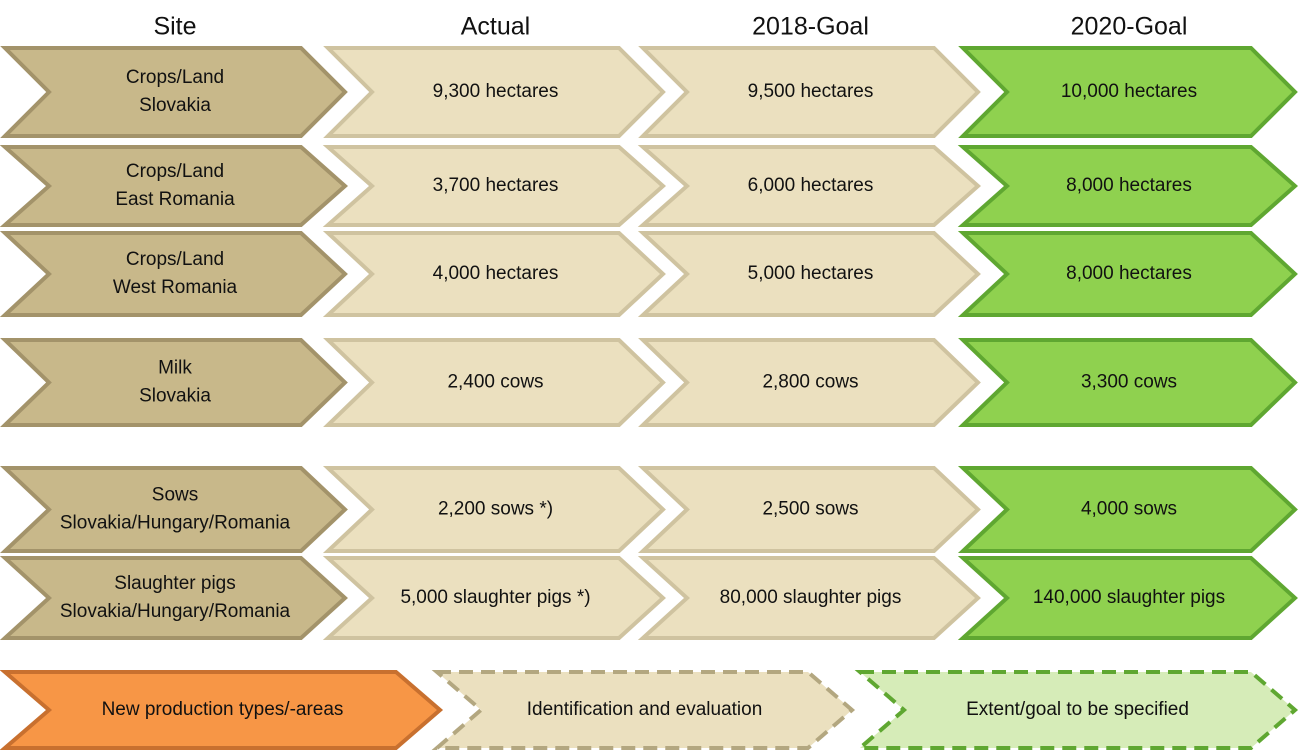  I want to click on cell-value: 140,000 slaughter pigs, so click(1129, 597).